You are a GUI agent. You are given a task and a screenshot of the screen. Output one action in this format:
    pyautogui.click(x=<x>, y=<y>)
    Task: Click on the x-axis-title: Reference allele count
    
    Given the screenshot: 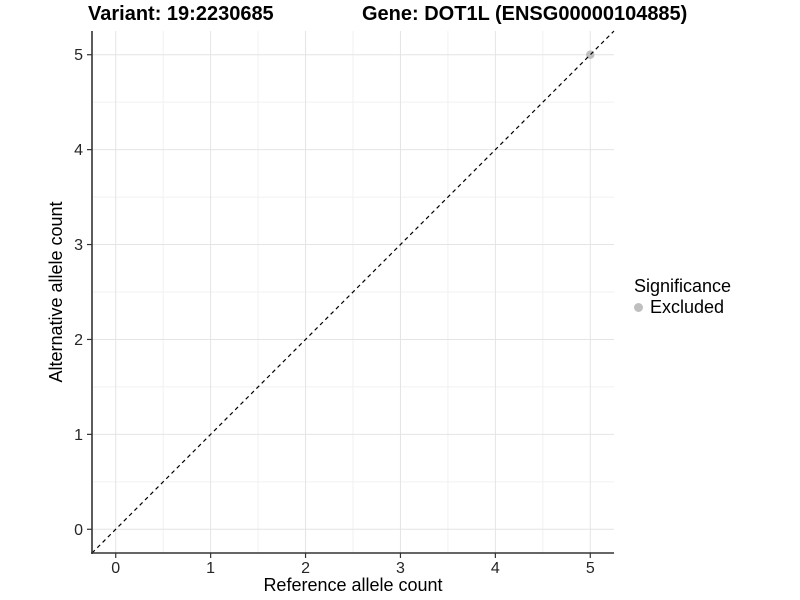 What is the action you would take?
    pyautogui.click(x=353, y=585)
    